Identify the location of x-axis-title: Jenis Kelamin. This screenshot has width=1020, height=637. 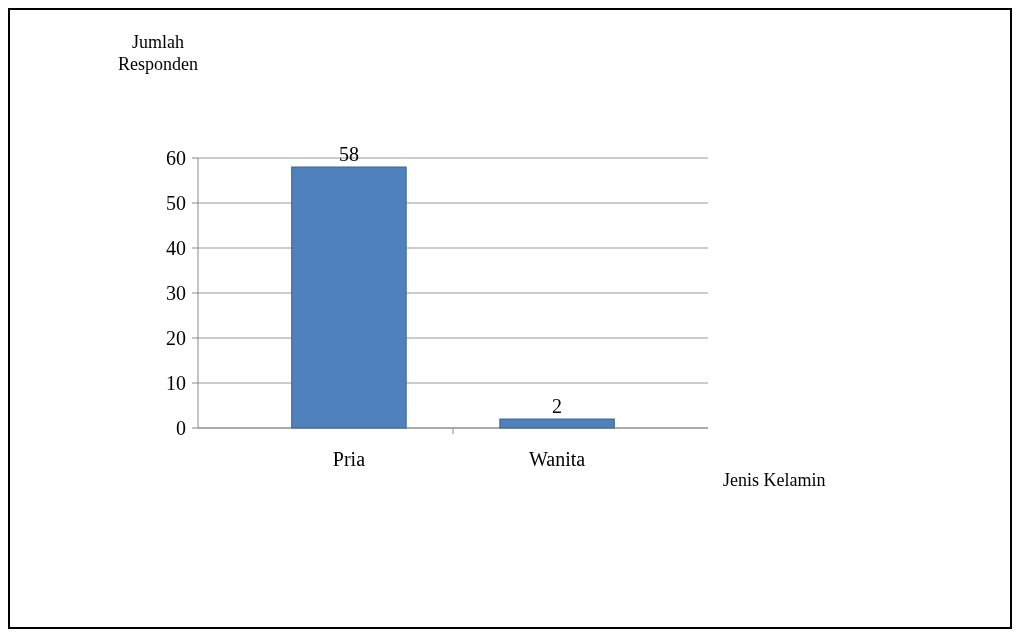
(774, 480).